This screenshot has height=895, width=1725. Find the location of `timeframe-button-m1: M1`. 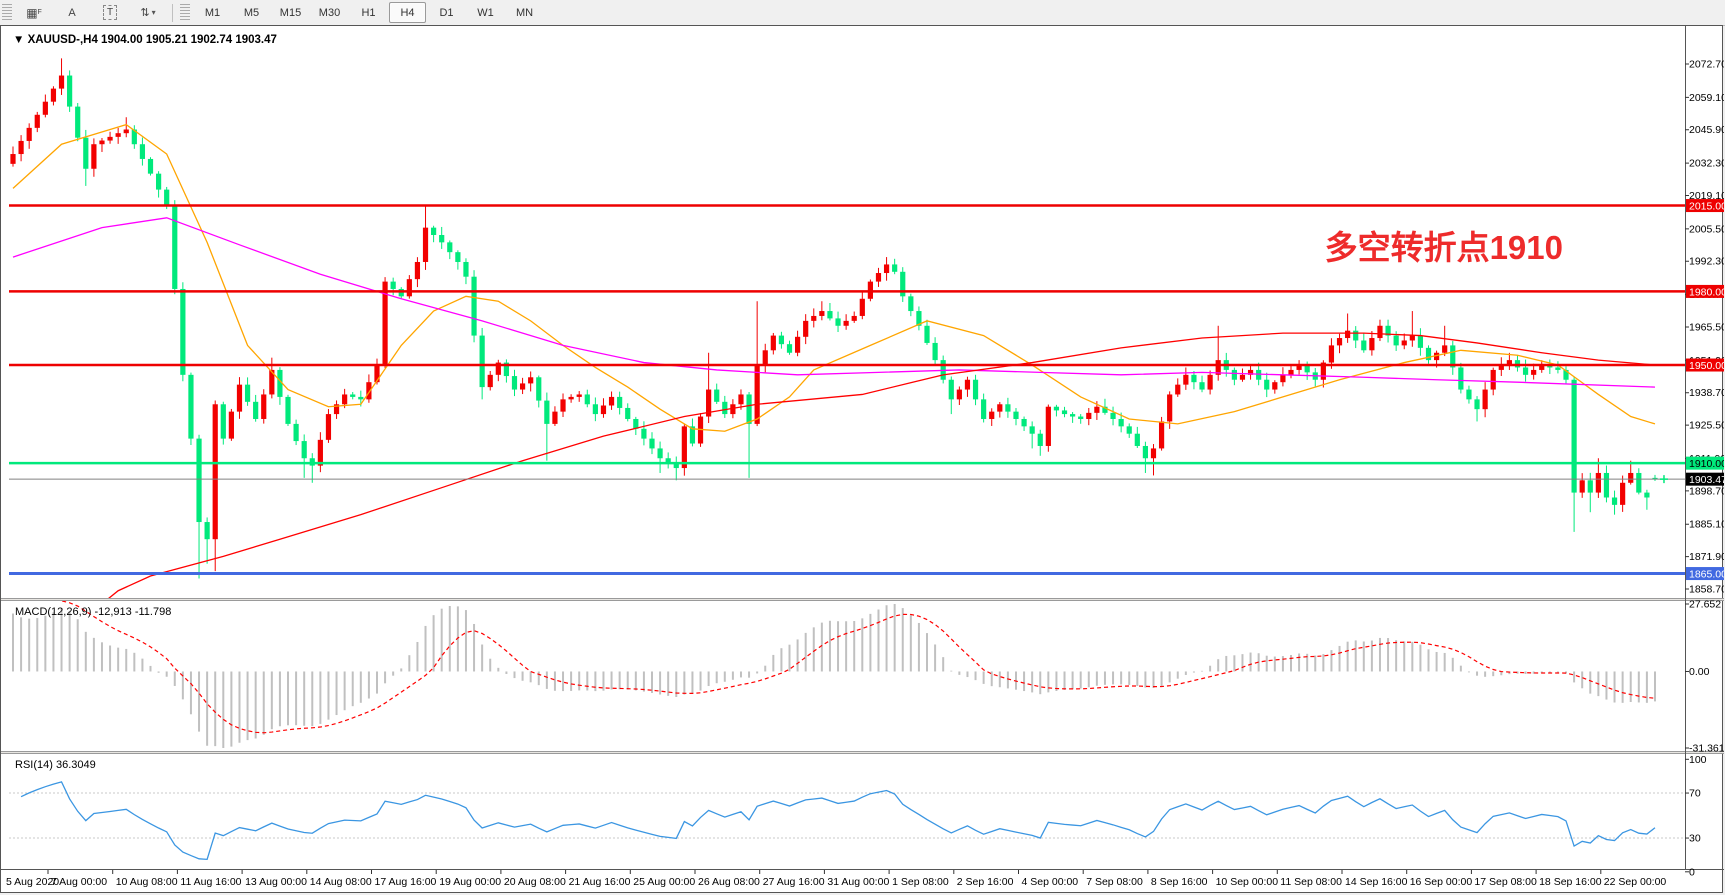

timeframe-button-m1: M1 is located at coordinates (212, 12).